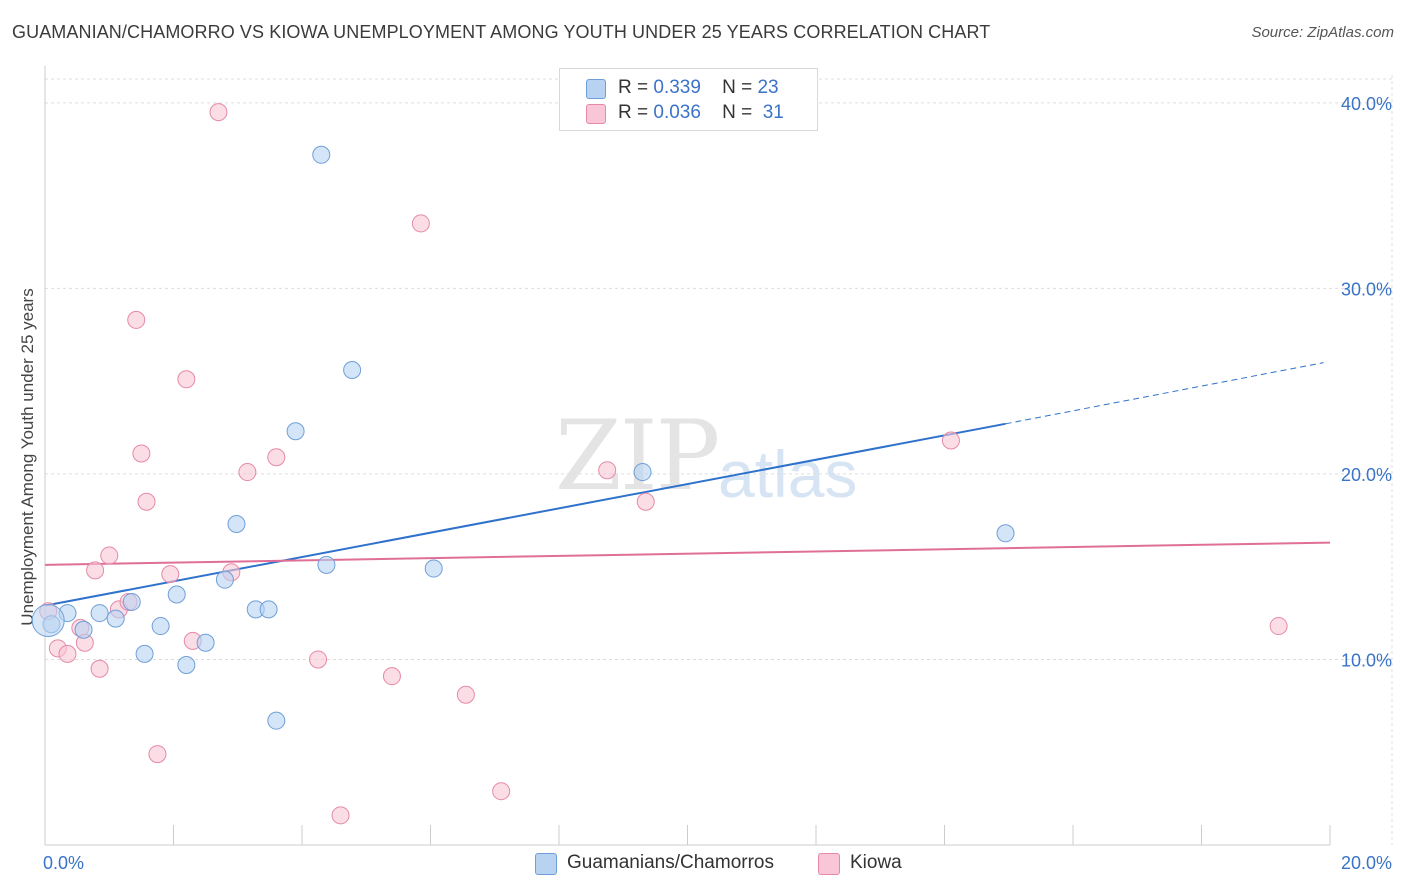  What do you see at coordinates (1366, 289) in the screenshot?
I see `y-tick-label: 30.0%` at bounding box center [1366, 289].